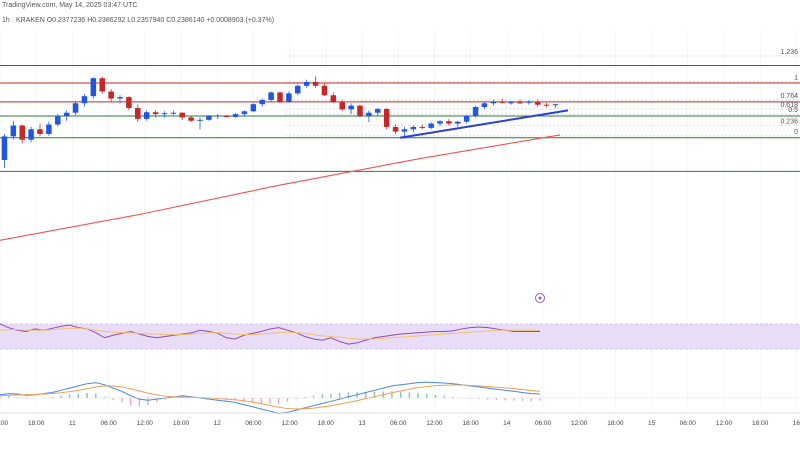 This screenshot has height=455, width=800. What do you see at coordinates (789, 96) in the screenshot?
I see `fib-label: 0.764` at bounding box center [789, 96].